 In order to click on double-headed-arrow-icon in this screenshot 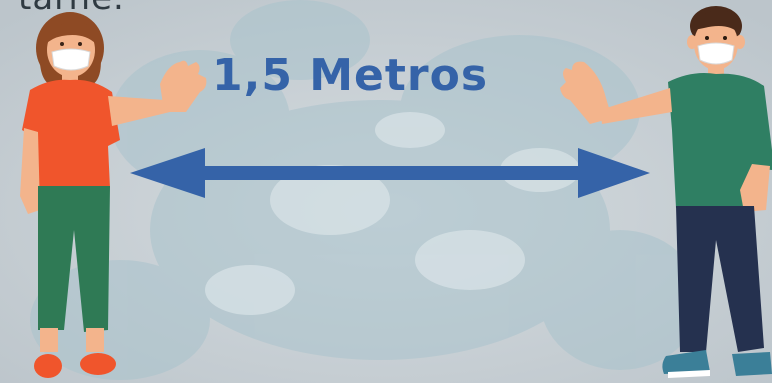, I will do `click(390, 173)`.